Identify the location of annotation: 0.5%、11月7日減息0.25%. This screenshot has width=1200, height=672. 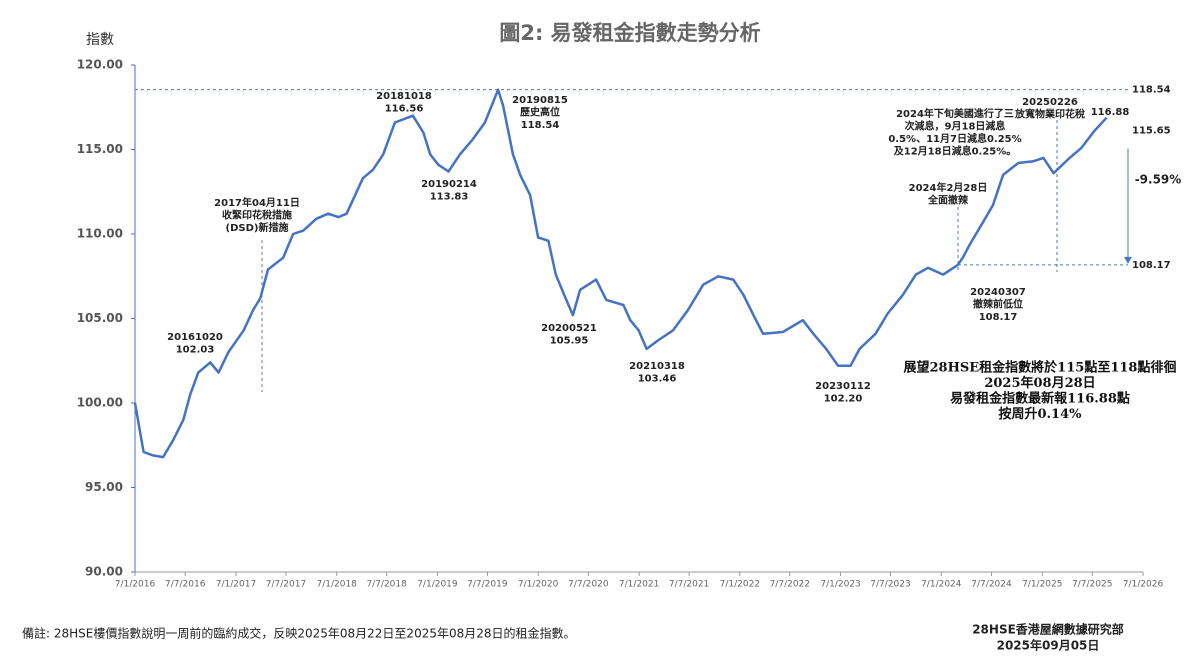
(954, 138).